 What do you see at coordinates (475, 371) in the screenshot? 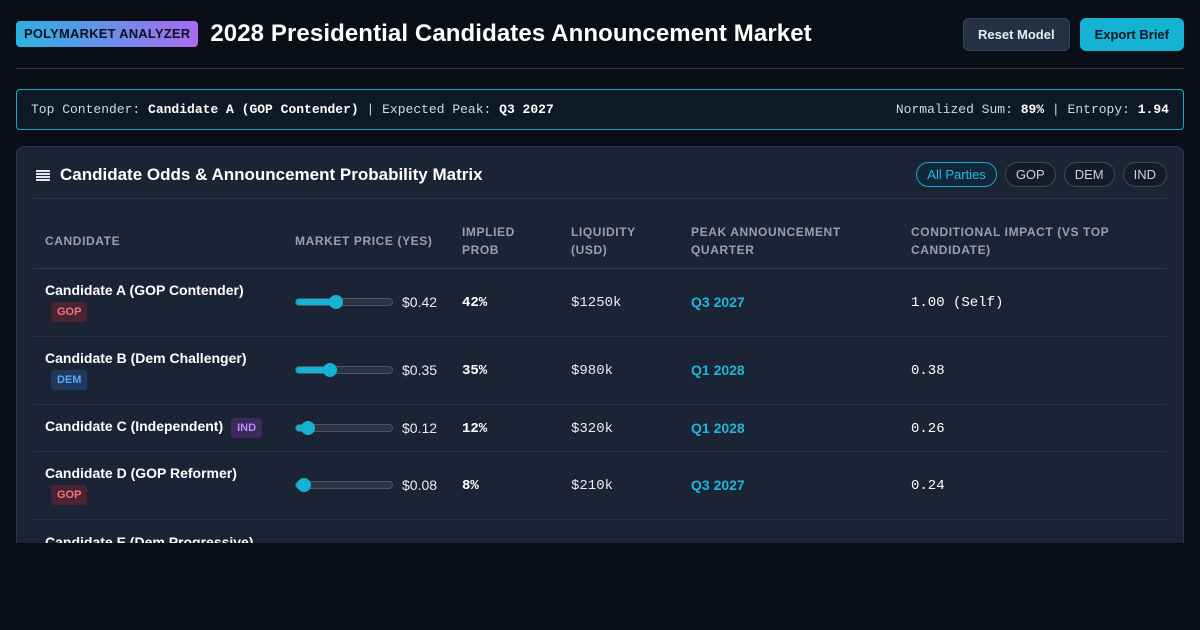
I see `implied-prob: 35%` at bounding box center [475, 371].